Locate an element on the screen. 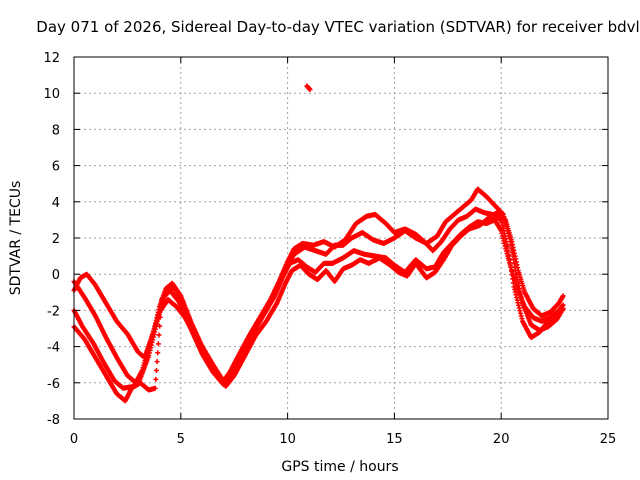 The width and height of the screenshot is (640, 480). x-tick-label: 25 is located at coordinates (608, 439).